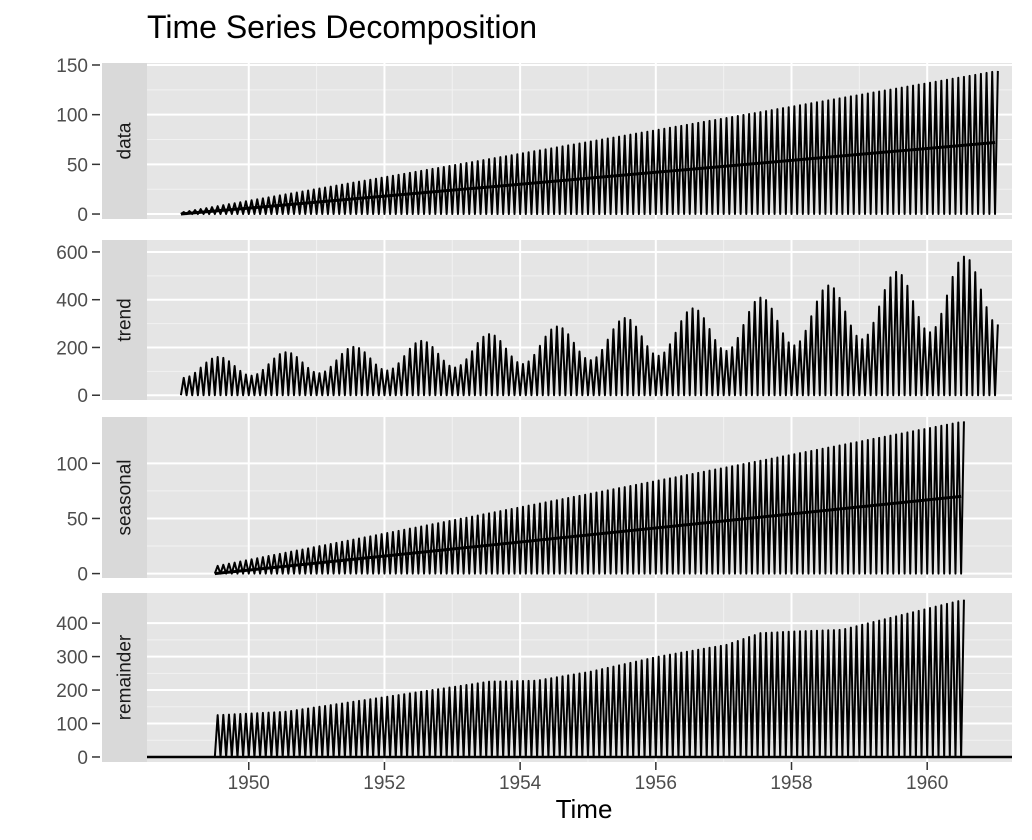 The image size is (1032, 840). Describe the element at coordinates (72, 66) in the screenshot. I see `y-tick-label: 150` at that location.